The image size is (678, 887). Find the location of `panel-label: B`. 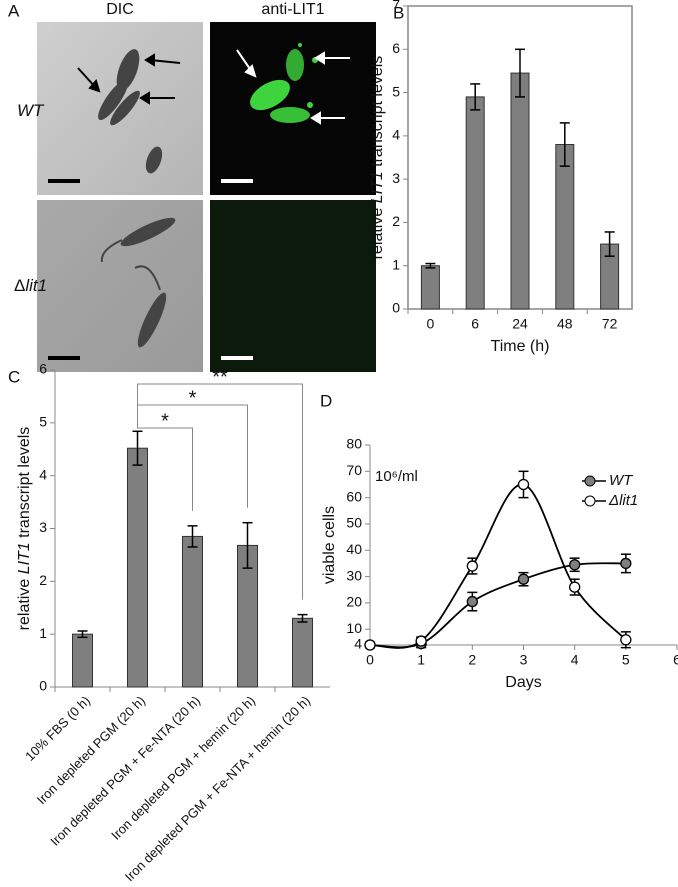

panel-label: B is located at coordinates (398, 12).